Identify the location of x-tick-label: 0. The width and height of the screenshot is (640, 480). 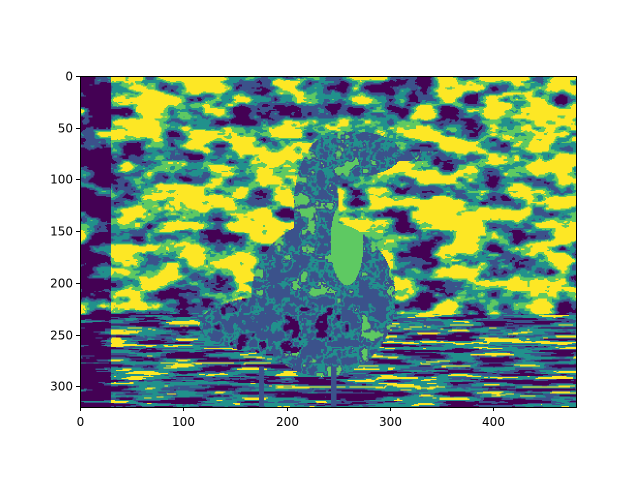
(81, 422).